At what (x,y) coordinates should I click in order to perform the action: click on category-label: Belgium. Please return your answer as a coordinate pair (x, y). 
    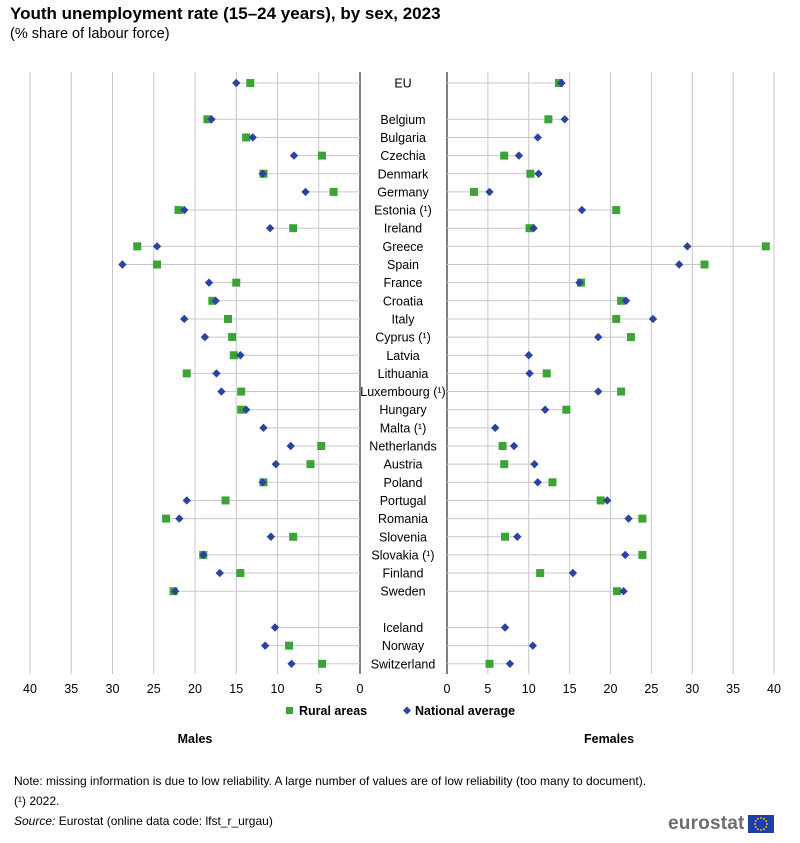
    Looking at the image, I should click on (402, 120).